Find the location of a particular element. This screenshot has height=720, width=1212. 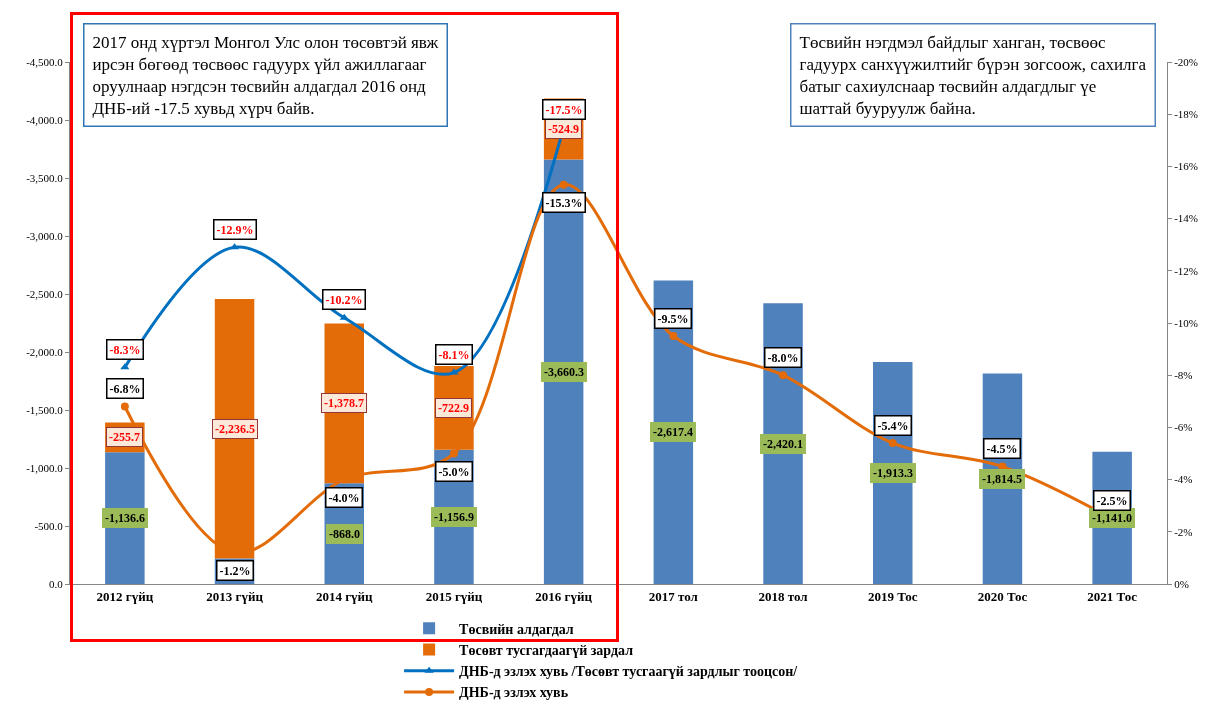

legend-label: Төсвийн алдагдал is located at coordinates (516, 629).